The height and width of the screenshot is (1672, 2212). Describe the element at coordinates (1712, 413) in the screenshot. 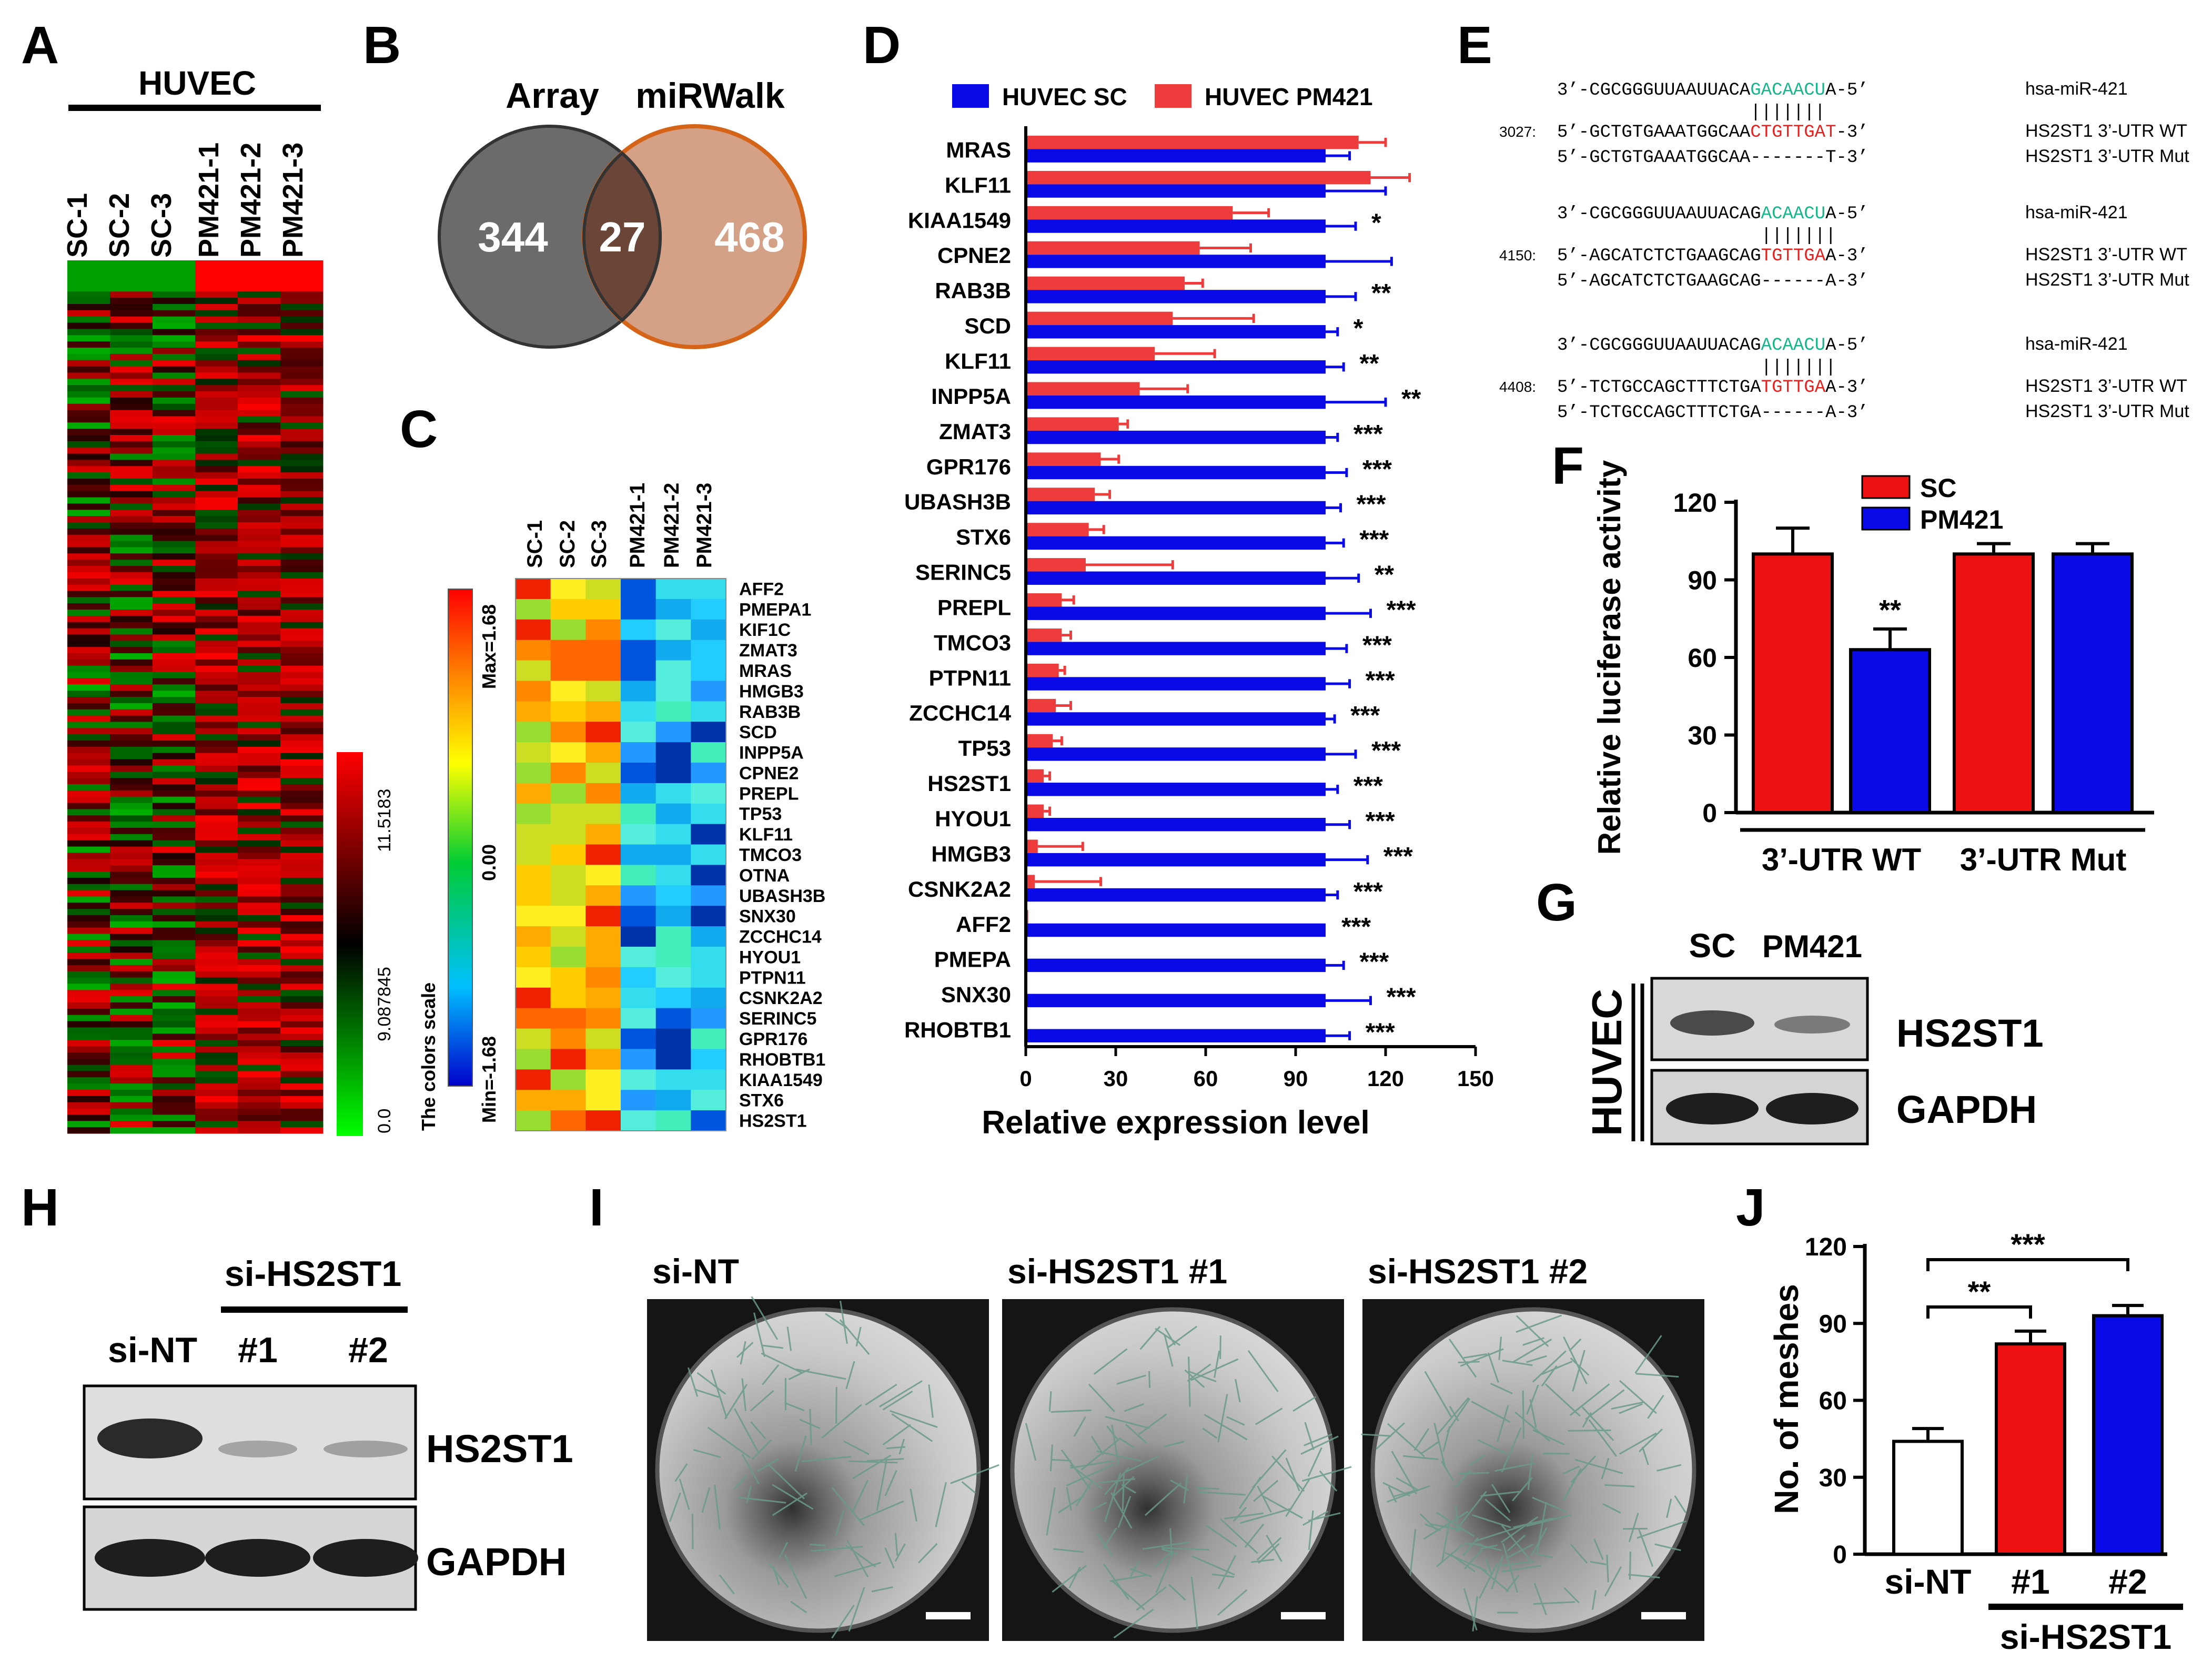

I see `utr-mut-sequence: 5’-TCTGCCAGCTTTCTGA------A-3’` at that location.